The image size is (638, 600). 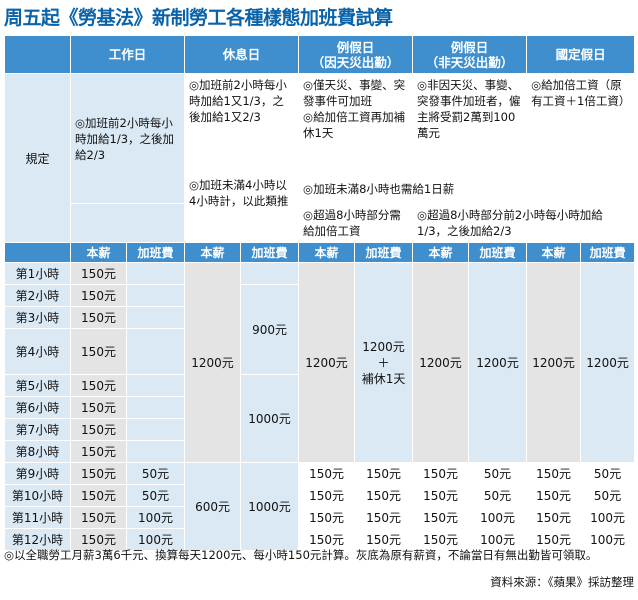 I want to click on nondisaster-ot-cell: 1200元, so click(x=498, y=362).